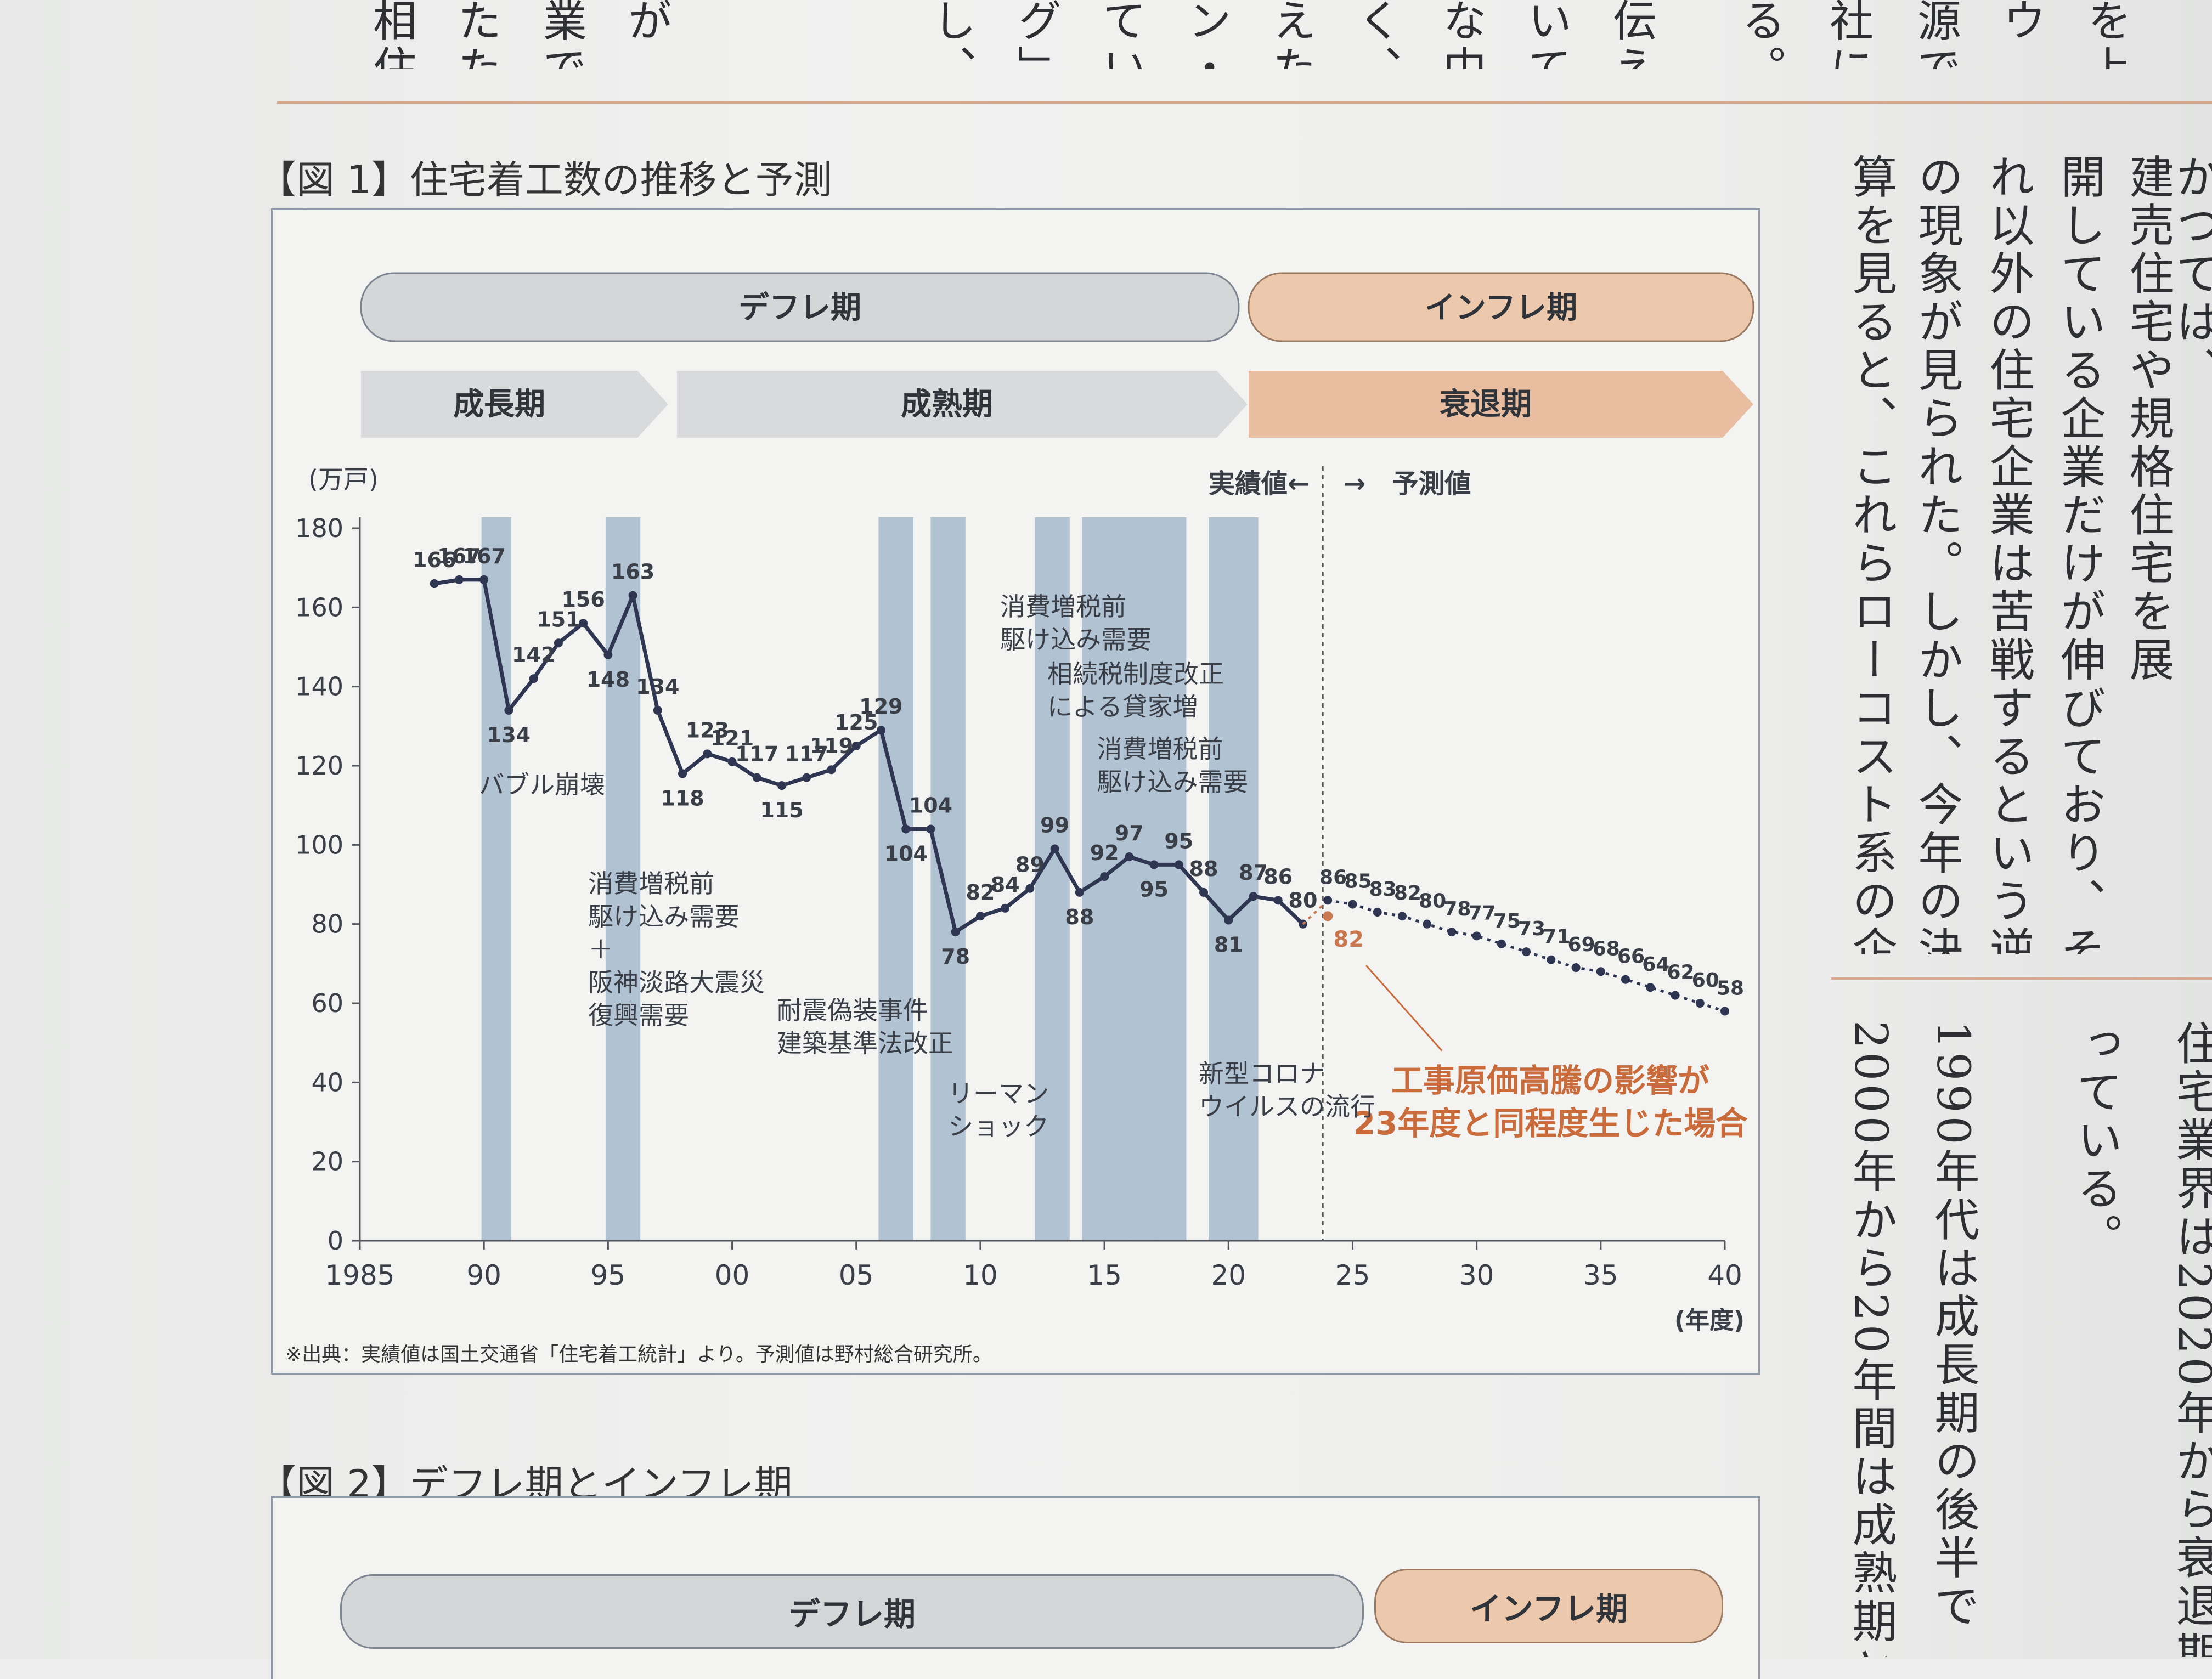  Describe the element at coordinates (1383, 889) in the screenshot. I see `forecast-data-label: 83` at that location.